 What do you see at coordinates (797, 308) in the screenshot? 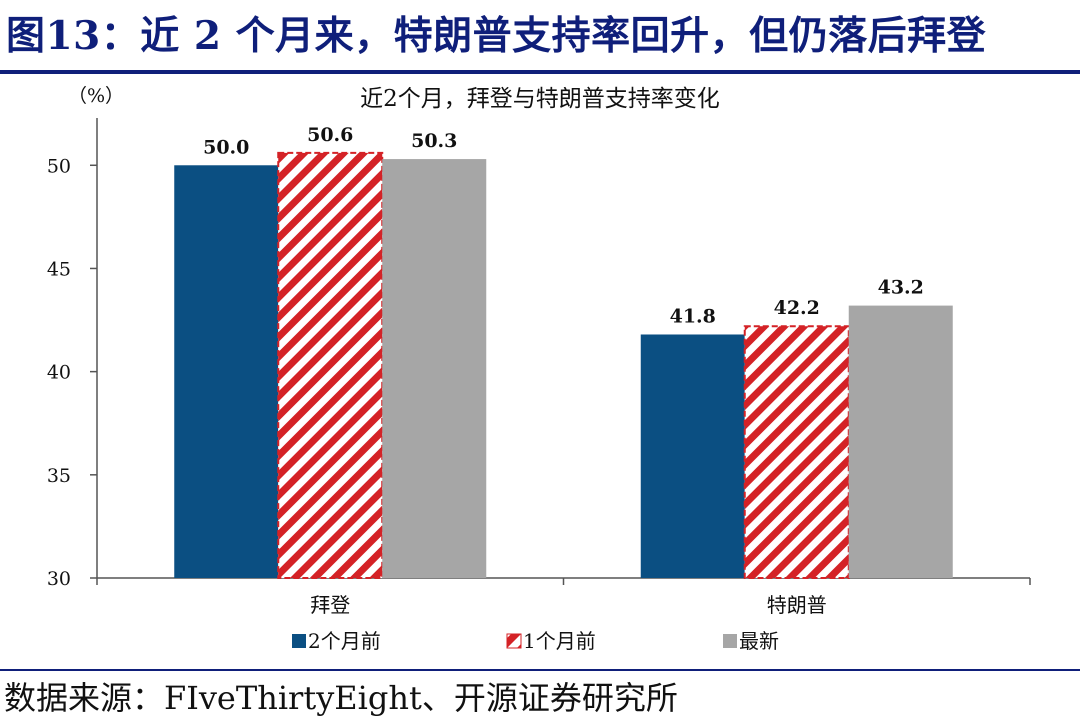
I see `data-label: 42.2` at bounding box center [797, 308].